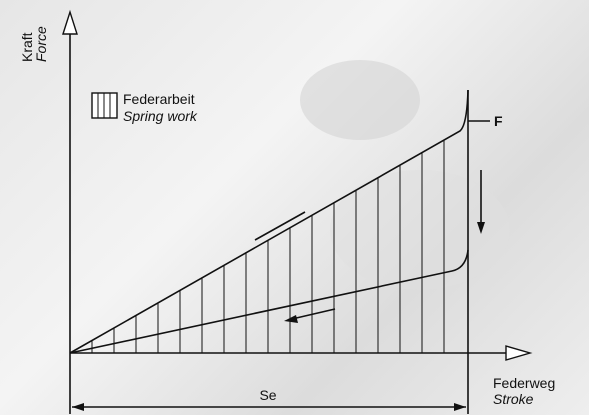 The image size is (589, 415). Describe the element at coordinates (498, 121) in the screenshot. I see `force-label: F` at that location.